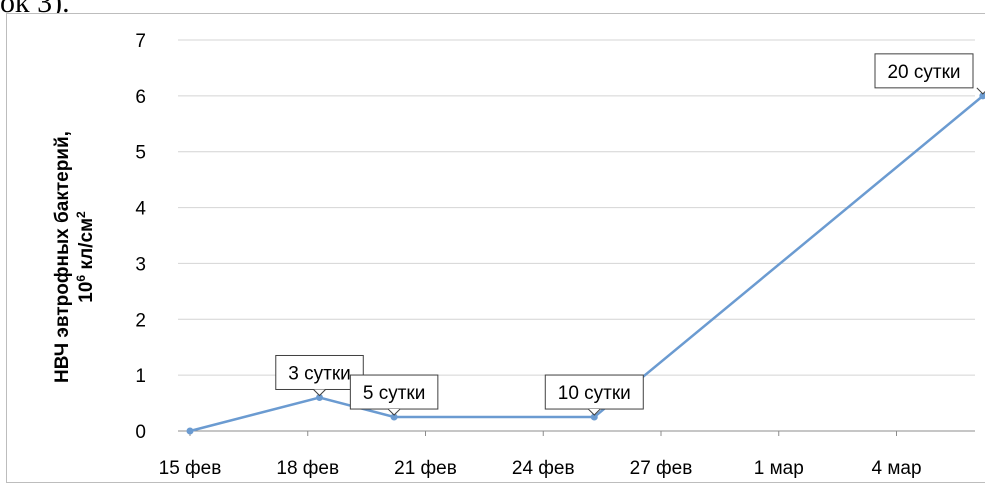  Describe the element at coordinates (190, 468) in the screenshot. I see `x-tick-label: 15 фев` at that location.